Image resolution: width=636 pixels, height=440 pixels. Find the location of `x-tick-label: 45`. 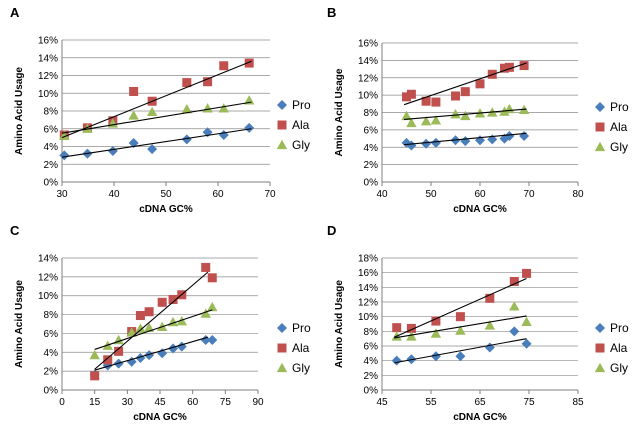

x-tick-label: 45 is located at coordinates (160, 402).